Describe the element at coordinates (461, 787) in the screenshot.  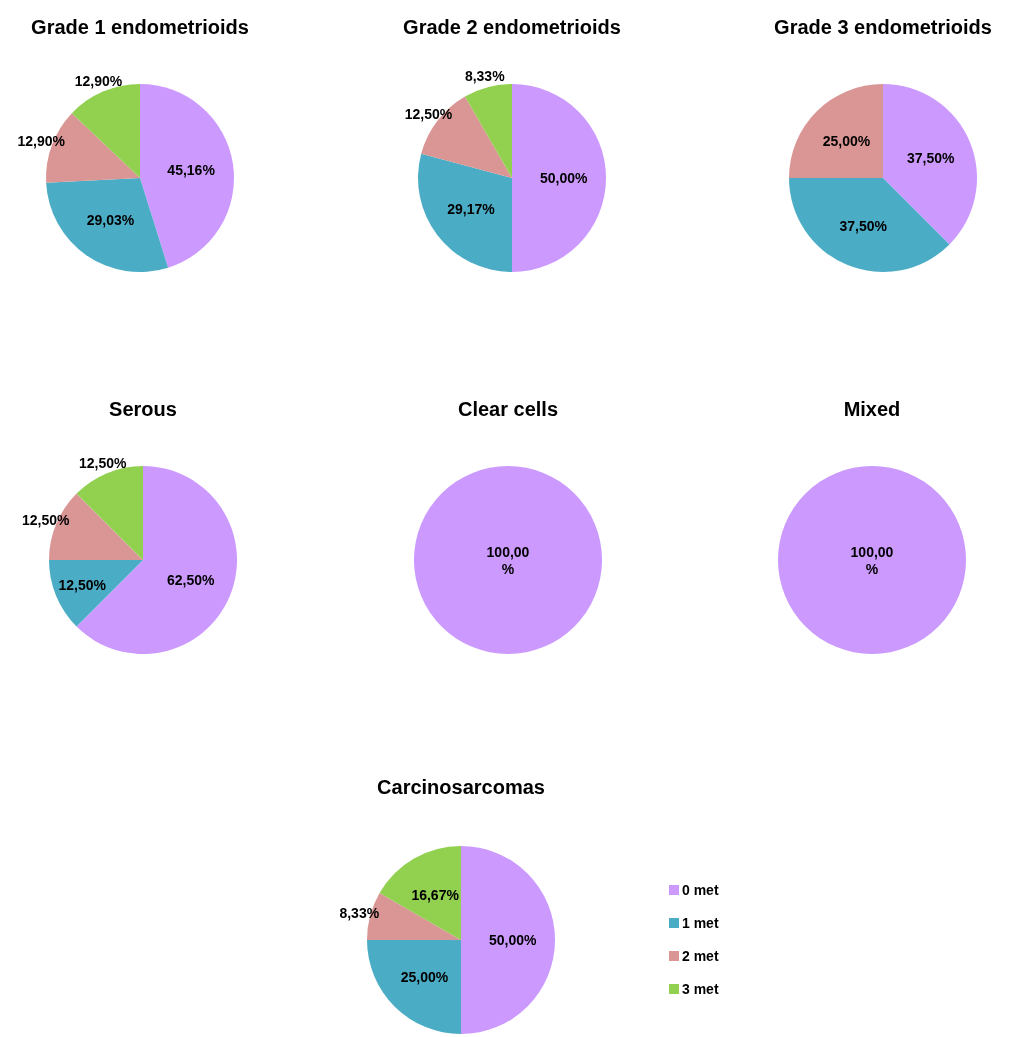
I see `chart-title: Carcinosarcomas` at that location.